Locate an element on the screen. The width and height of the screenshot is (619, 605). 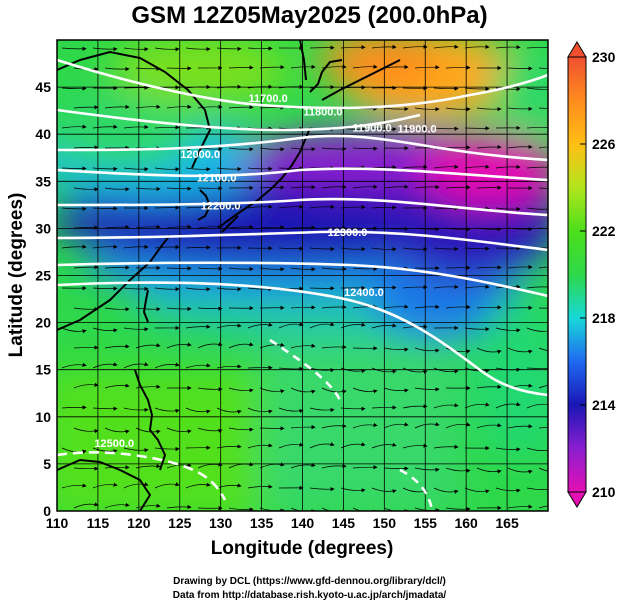
y-tick-label: 45 is located at coordinates (43, 87).